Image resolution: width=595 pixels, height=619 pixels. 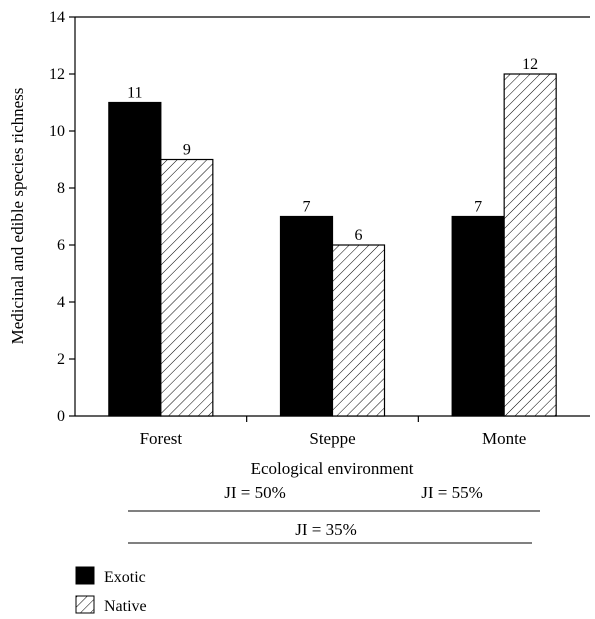 What do you see at coordinates (134, 93) in the screenshot?
I see `data-label-exotic-forest: 11` at bounding box center [134, 93].